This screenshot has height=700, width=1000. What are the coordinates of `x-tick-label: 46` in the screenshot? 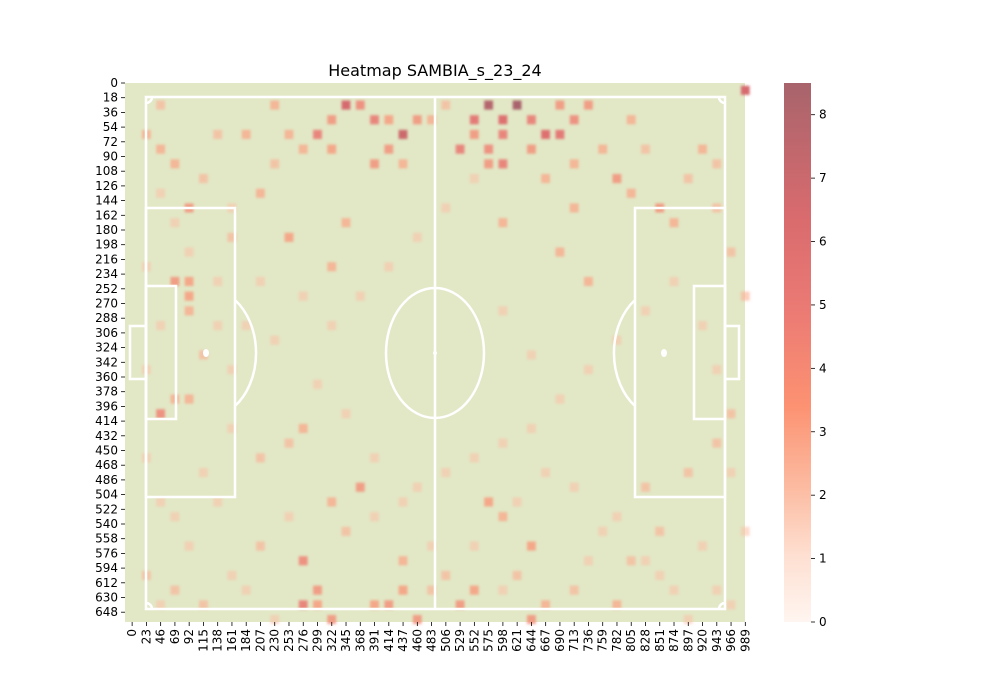 It's located at (161, 636).